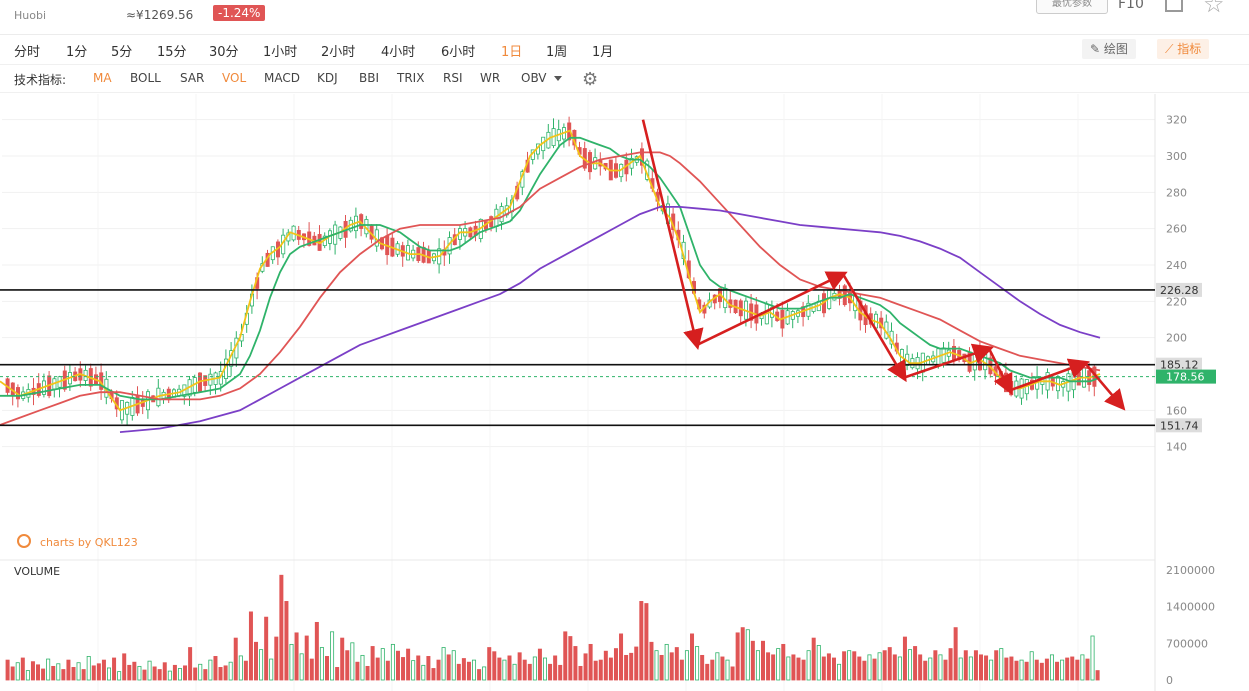  What do you see at coordinates (1072, 7) in the screenshot?
I see `optimal-params-button: 最优参数` at bounding box center [1072, 7].